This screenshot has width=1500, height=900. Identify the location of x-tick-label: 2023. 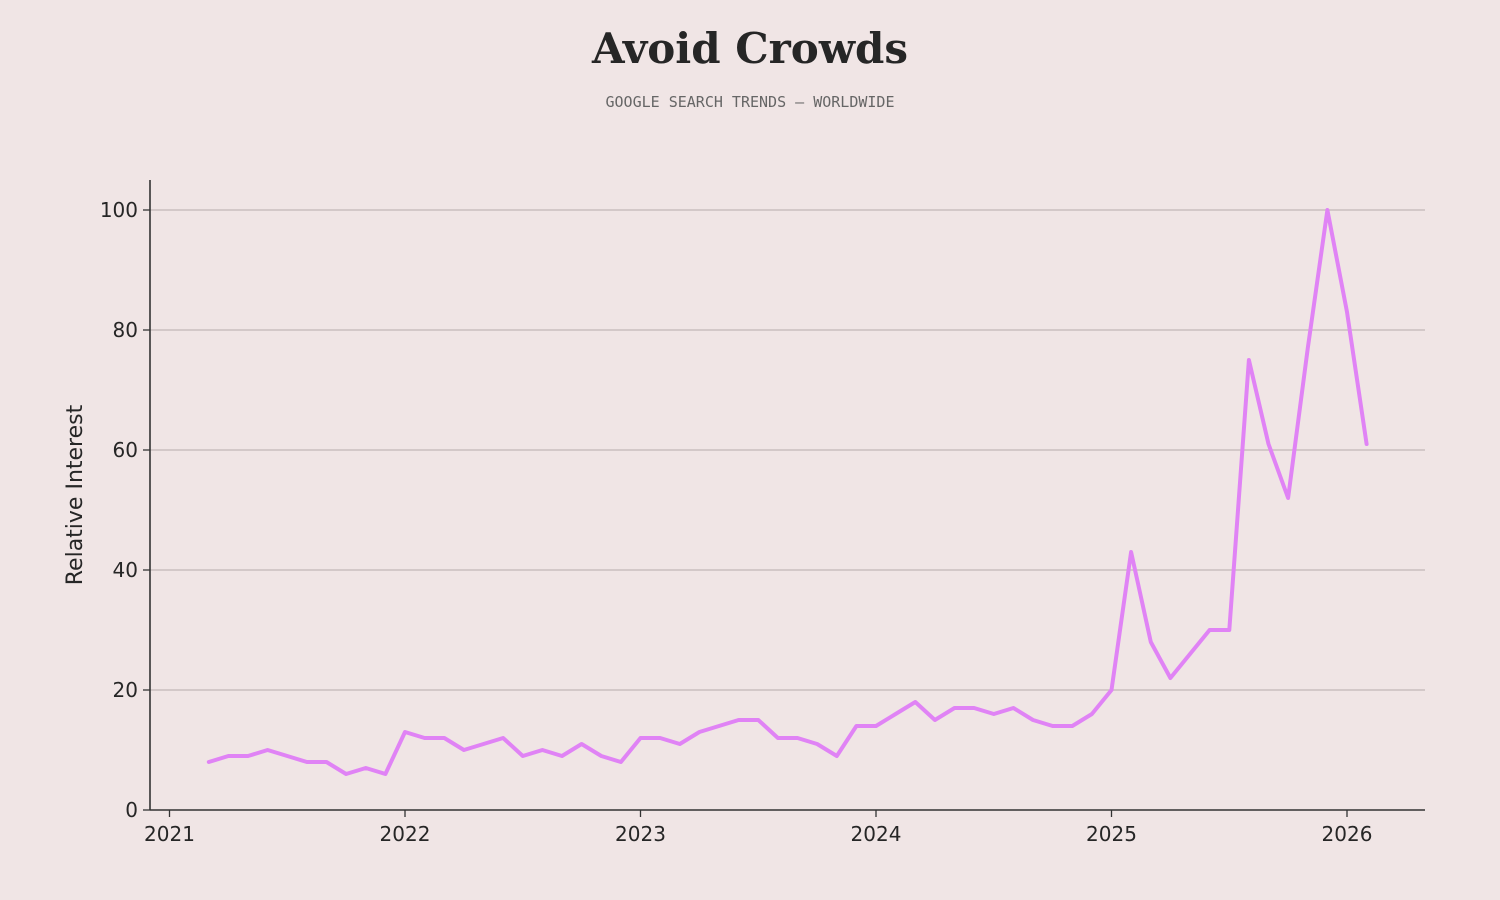
(640, 834).